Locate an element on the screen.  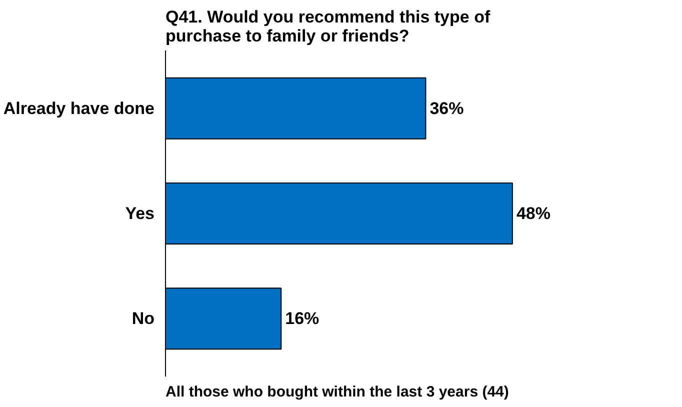
text: All those who bought within the last 3 years (44) is located at coordinates (337, 392).